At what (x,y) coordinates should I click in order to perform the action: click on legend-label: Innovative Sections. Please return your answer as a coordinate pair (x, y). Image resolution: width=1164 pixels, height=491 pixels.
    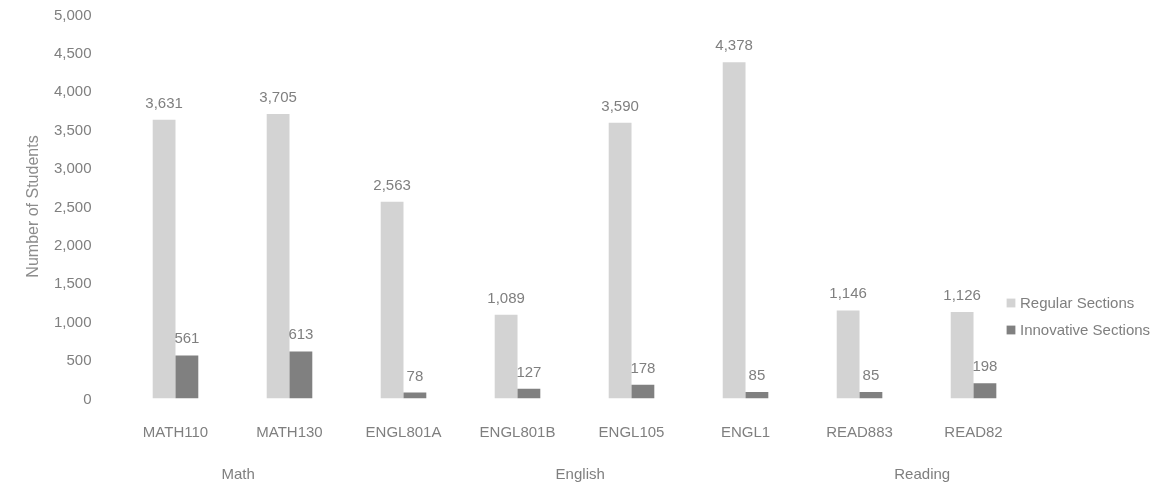
    Looking at the image, I should click on (1085, 329).